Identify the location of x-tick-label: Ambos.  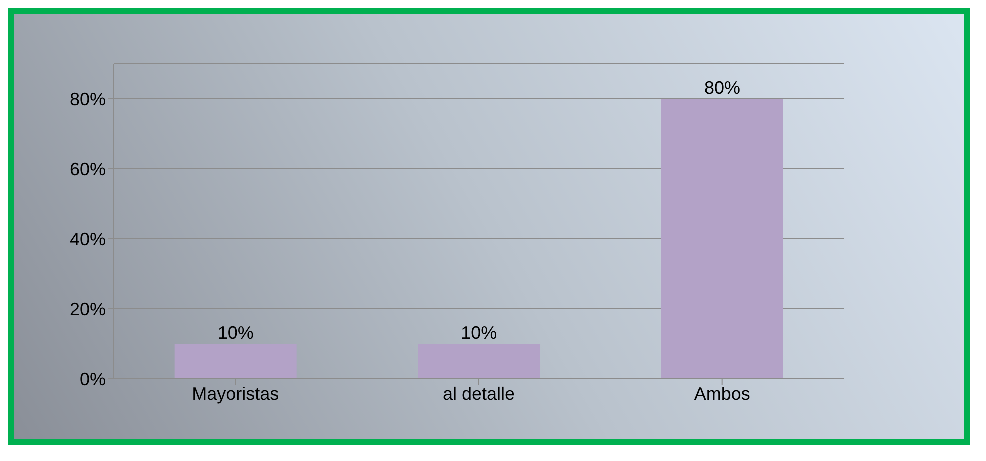
(722, 394).